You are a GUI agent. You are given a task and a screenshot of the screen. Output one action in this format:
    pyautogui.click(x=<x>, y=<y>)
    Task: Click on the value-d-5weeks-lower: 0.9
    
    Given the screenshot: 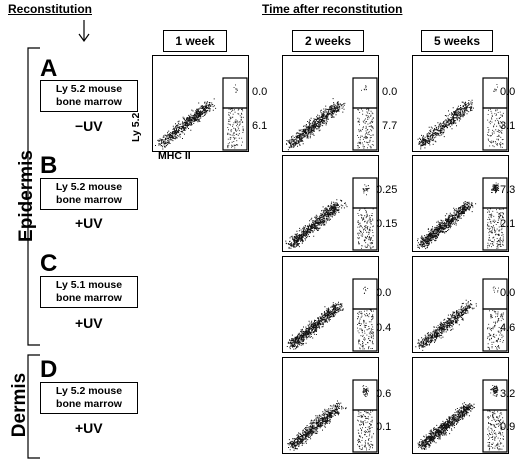 What is the action you would take?
    pyautogui.click(x=508, y=427)
    